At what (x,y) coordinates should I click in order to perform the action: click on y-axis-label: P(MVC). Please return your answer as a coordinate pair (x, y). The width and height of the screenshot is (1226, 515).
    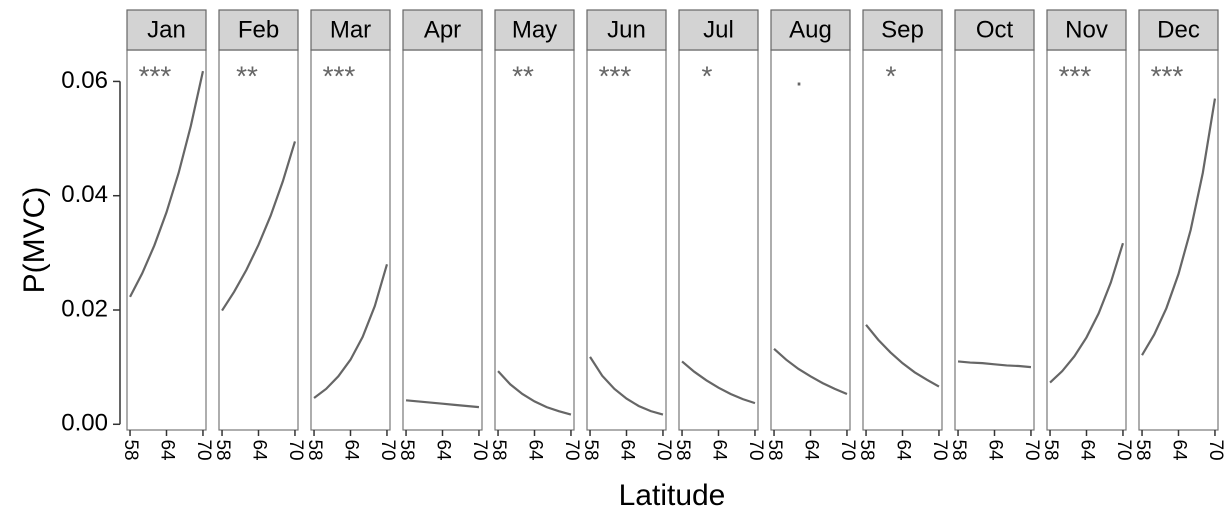
    Looking at the image, I should click on (34, 240).